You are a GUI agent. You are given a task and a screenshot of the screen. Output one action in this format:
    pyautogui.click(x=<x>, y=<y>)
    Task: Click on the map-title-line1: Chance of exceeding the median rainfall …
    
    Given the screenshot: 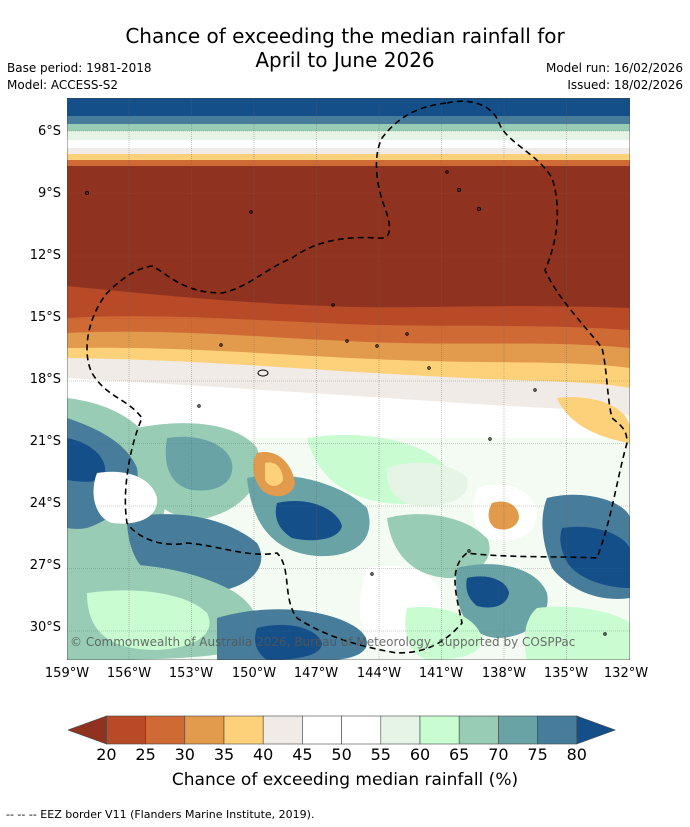 What is the action you would take?
    pyautogui.click(x=345, y=36)
    